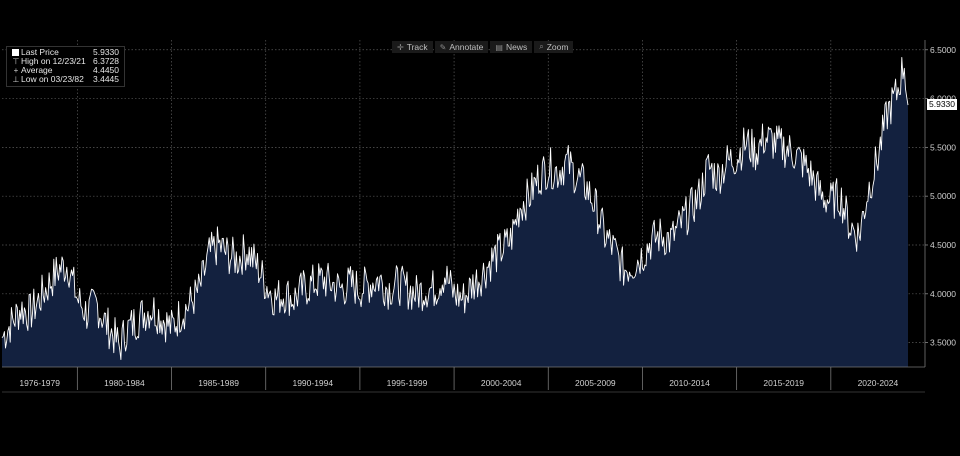 This screenshot has width=960, height=456. What do you see at coordinates (942, 105) in the screenshot?
I see `last-price-tag: 5.9330` at bounding box center [942, 105].